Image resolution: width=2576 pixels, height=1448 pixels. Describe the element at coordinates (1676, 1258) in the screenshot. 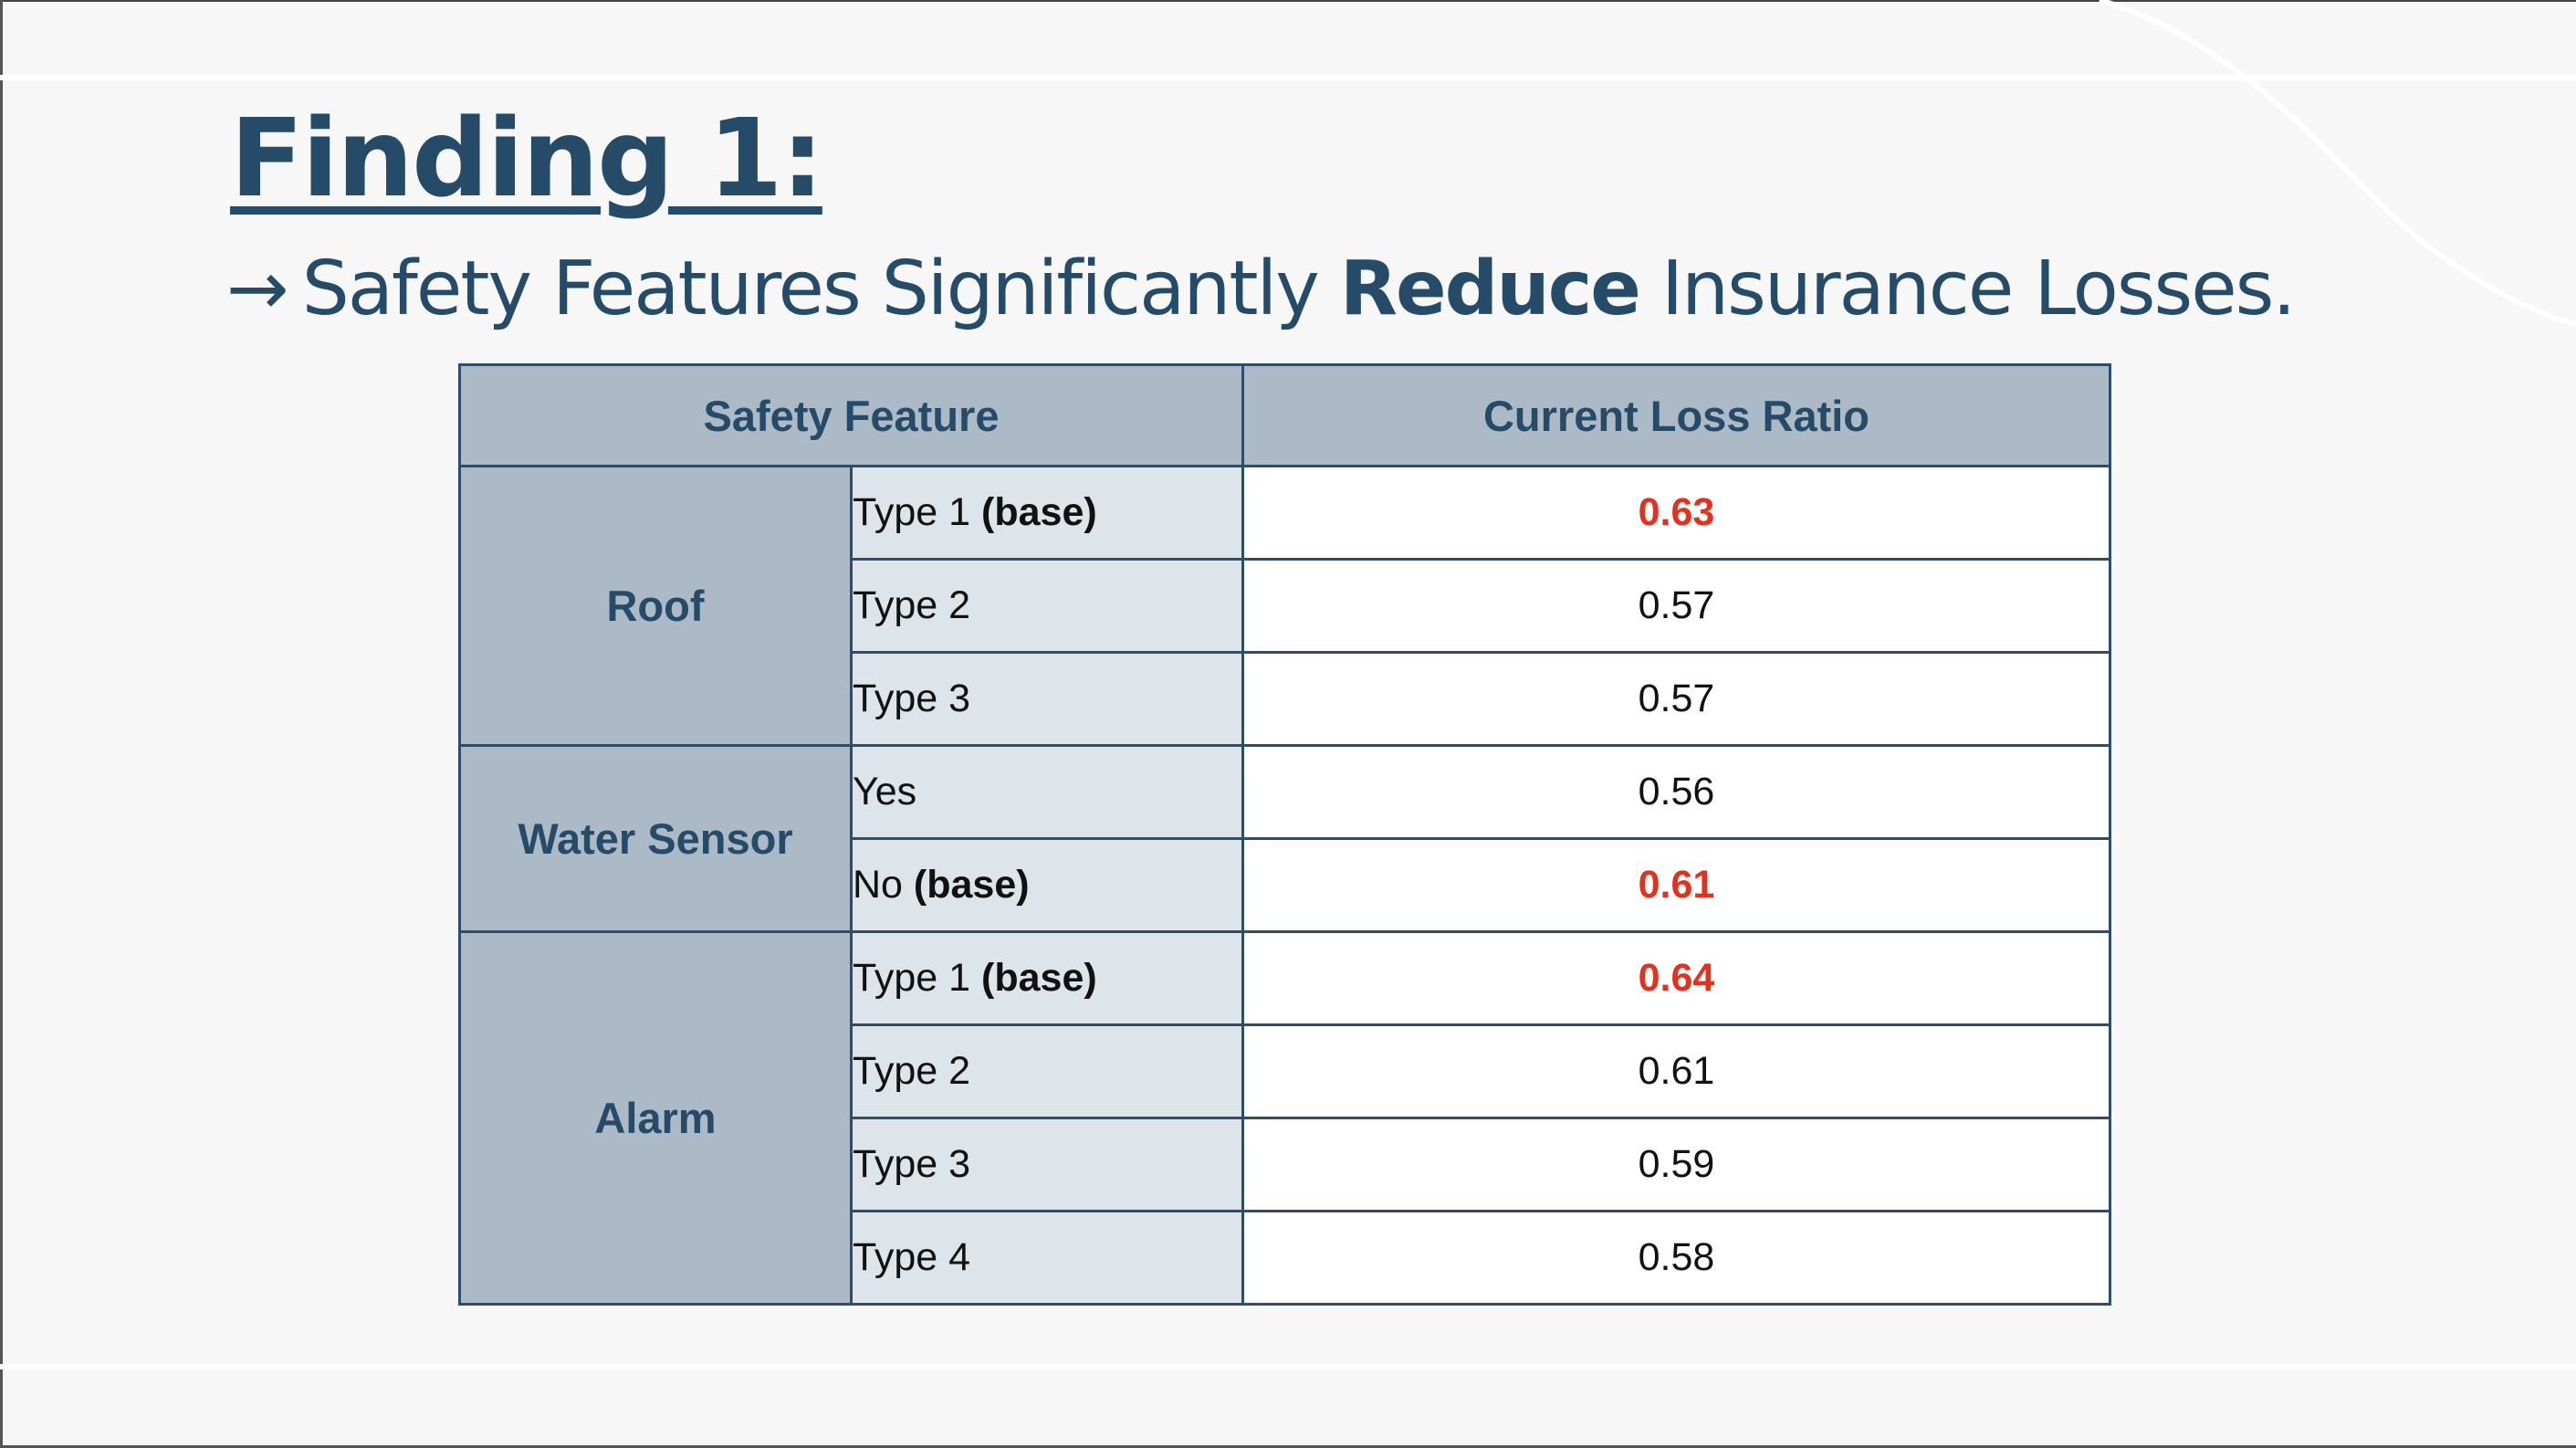

I see `loss-ratio-value: 0.58` at that location.